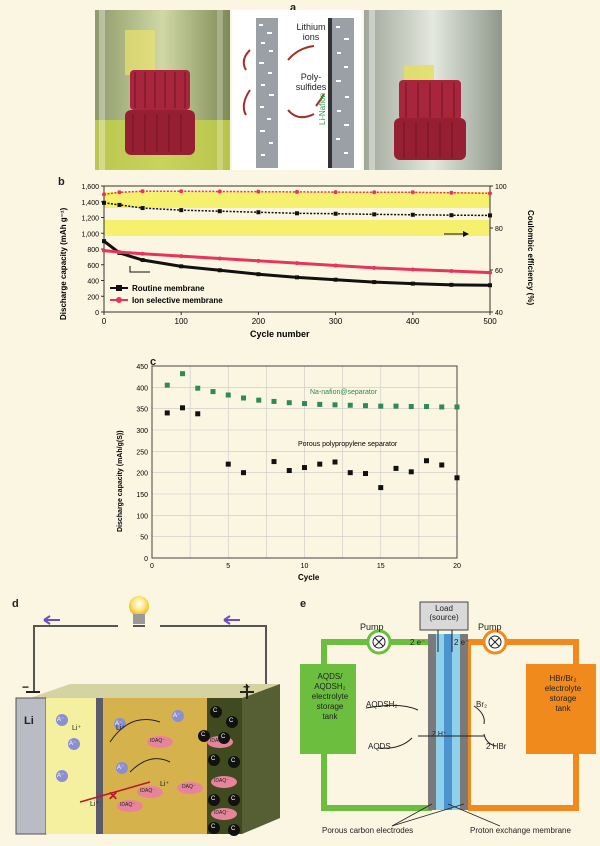 The height and width of the screenshot is (846, 600). I want to click on porous-carbon-label: Porous carbon electrodes, so click(368, 830).